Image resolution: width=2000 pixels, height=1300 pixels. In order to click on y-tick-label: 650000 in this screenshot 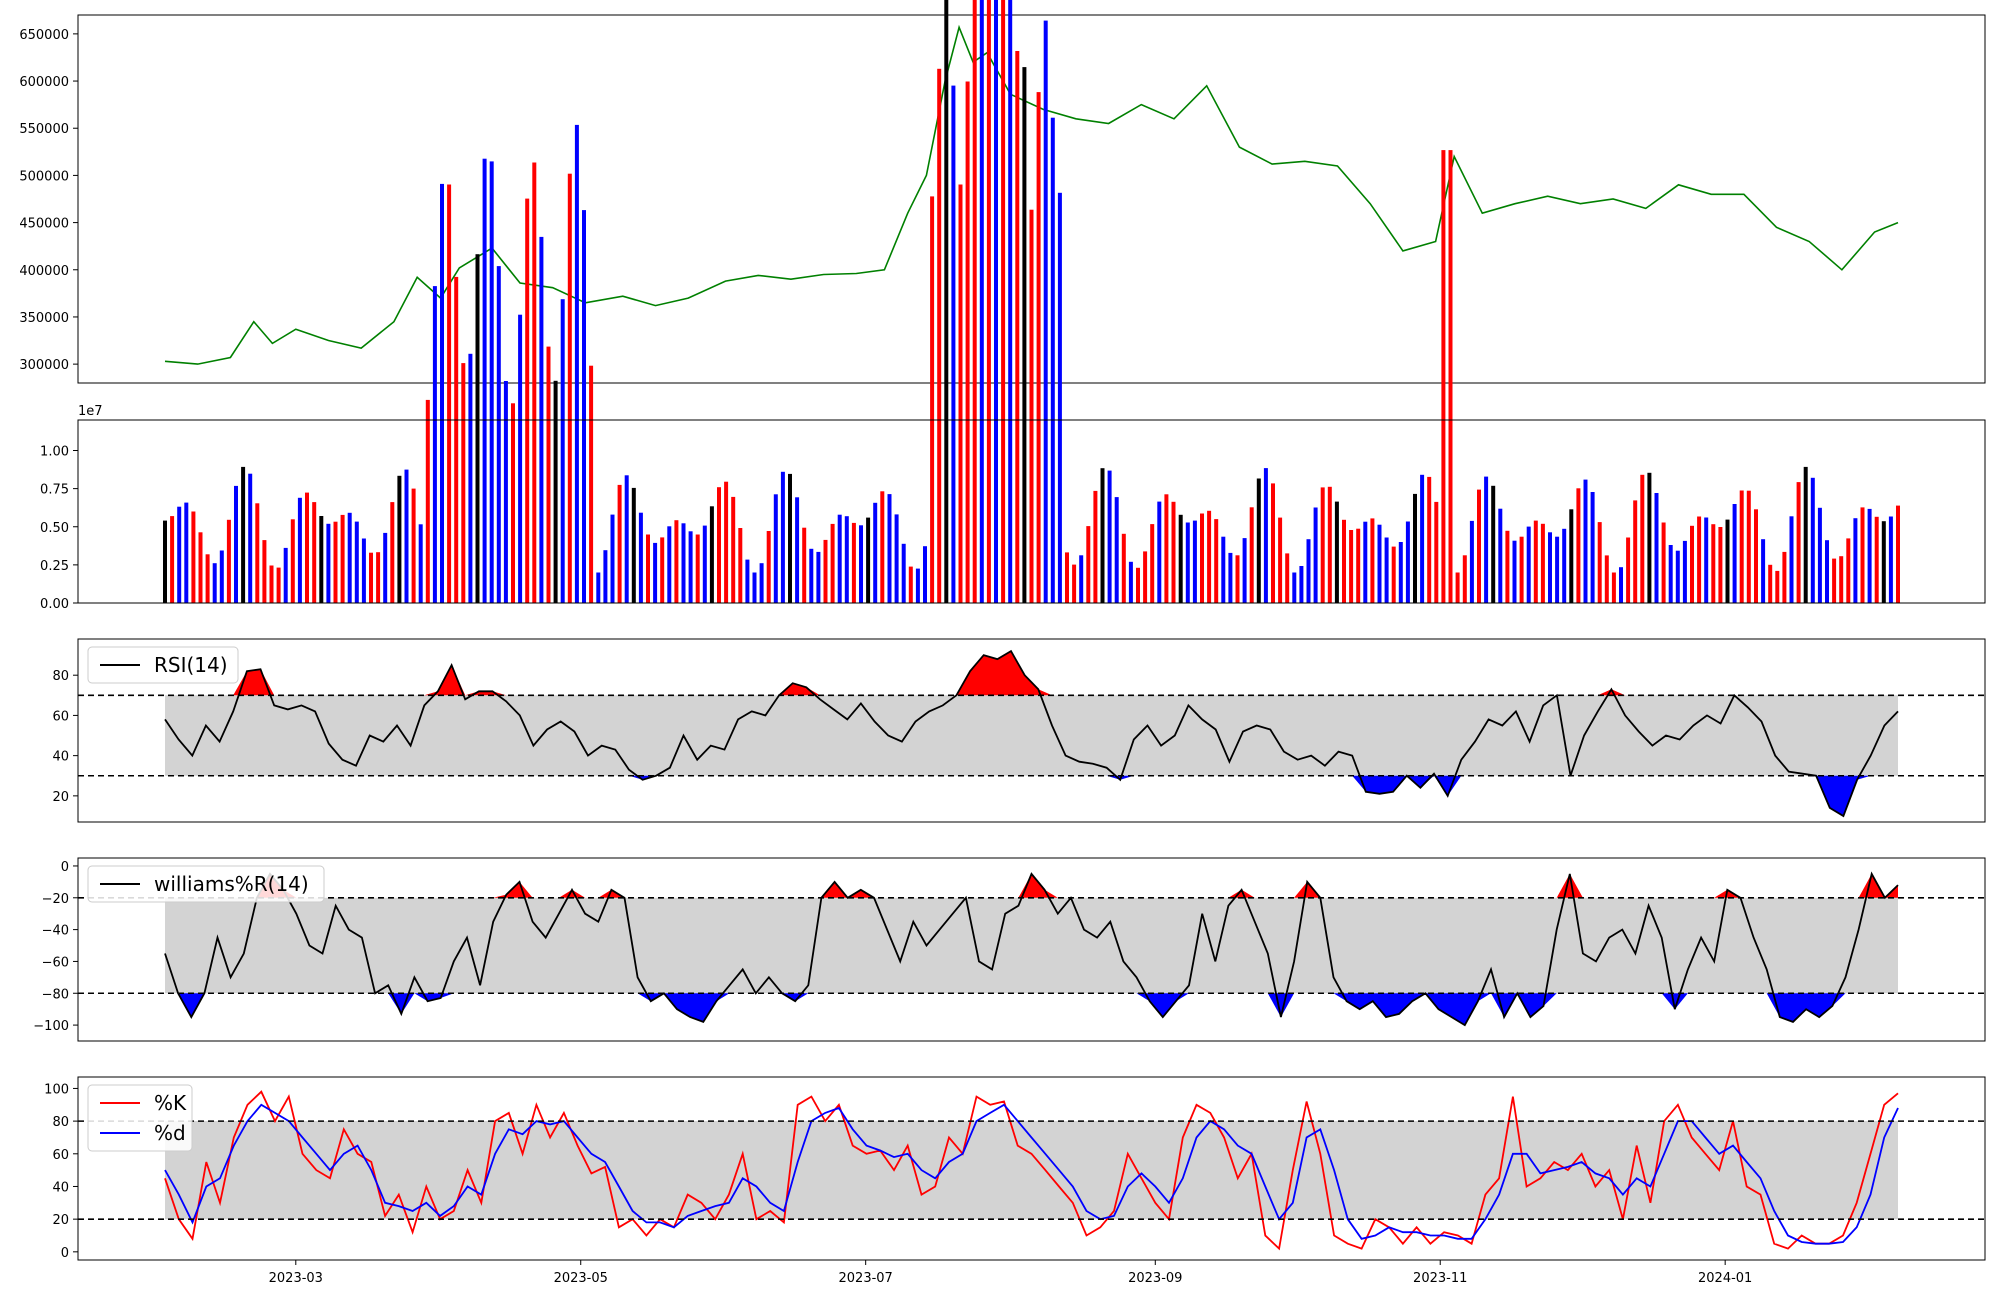, I will do `click(44, 35)`.